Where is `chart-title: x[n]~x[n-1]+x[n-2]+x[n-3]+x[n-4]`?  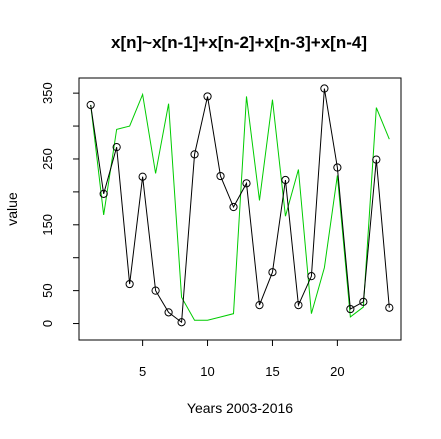
chart-title: x[n]~x[n-1]+x[n-2]+x[n-3]+x[n-4] is located at coordinates (239, 42).